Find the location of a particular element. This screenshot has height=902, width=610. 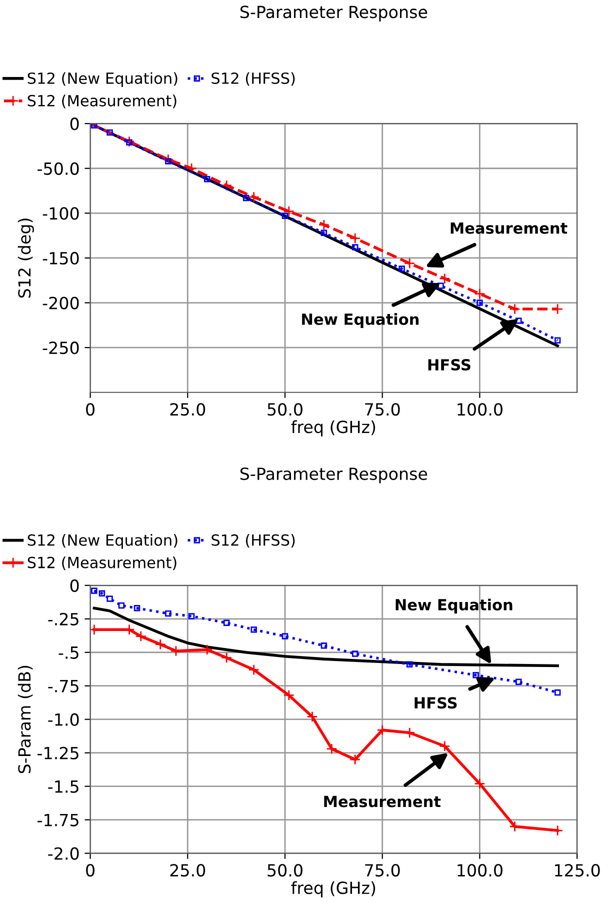

y-tick-label: -.25 is located at coordinates (63, 619).